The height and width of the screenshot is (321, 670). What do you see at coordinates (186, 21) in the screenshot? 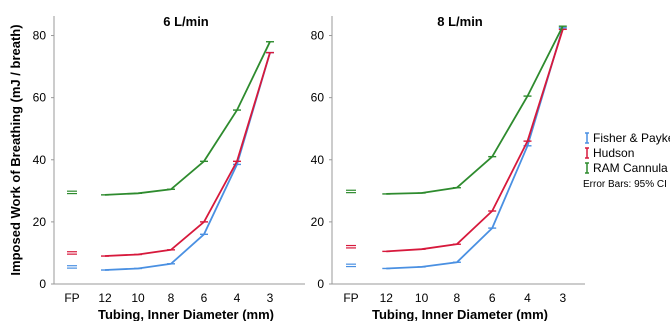
I see `panel-title: 6 L/min` at bounding box center [186, 21].